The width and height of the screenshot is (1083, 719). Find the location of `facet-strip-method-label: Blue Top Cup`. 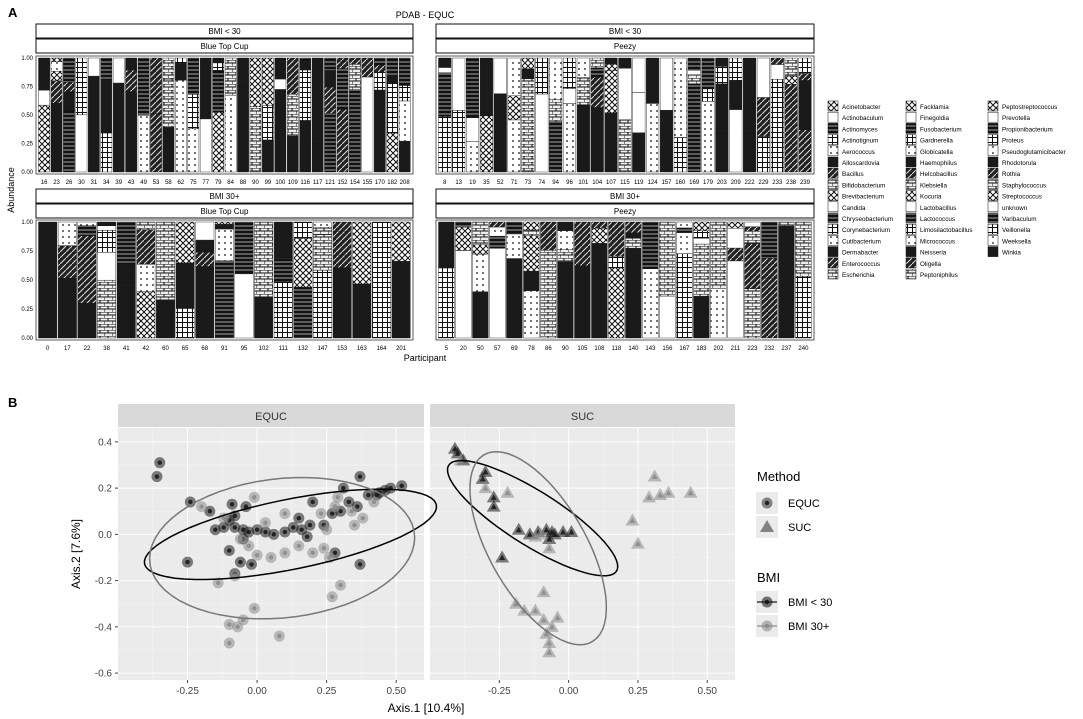

facet-strip-method-label: Blue Top Cup is located at coordinates (225, 211).